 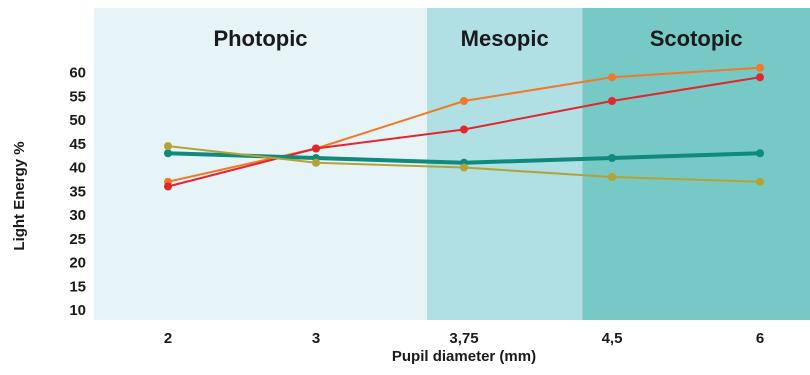 What do you see at coordinates (168, 338) in the screenshot?
I see `x-tick-label: 2` at bounding box center [168, 338].